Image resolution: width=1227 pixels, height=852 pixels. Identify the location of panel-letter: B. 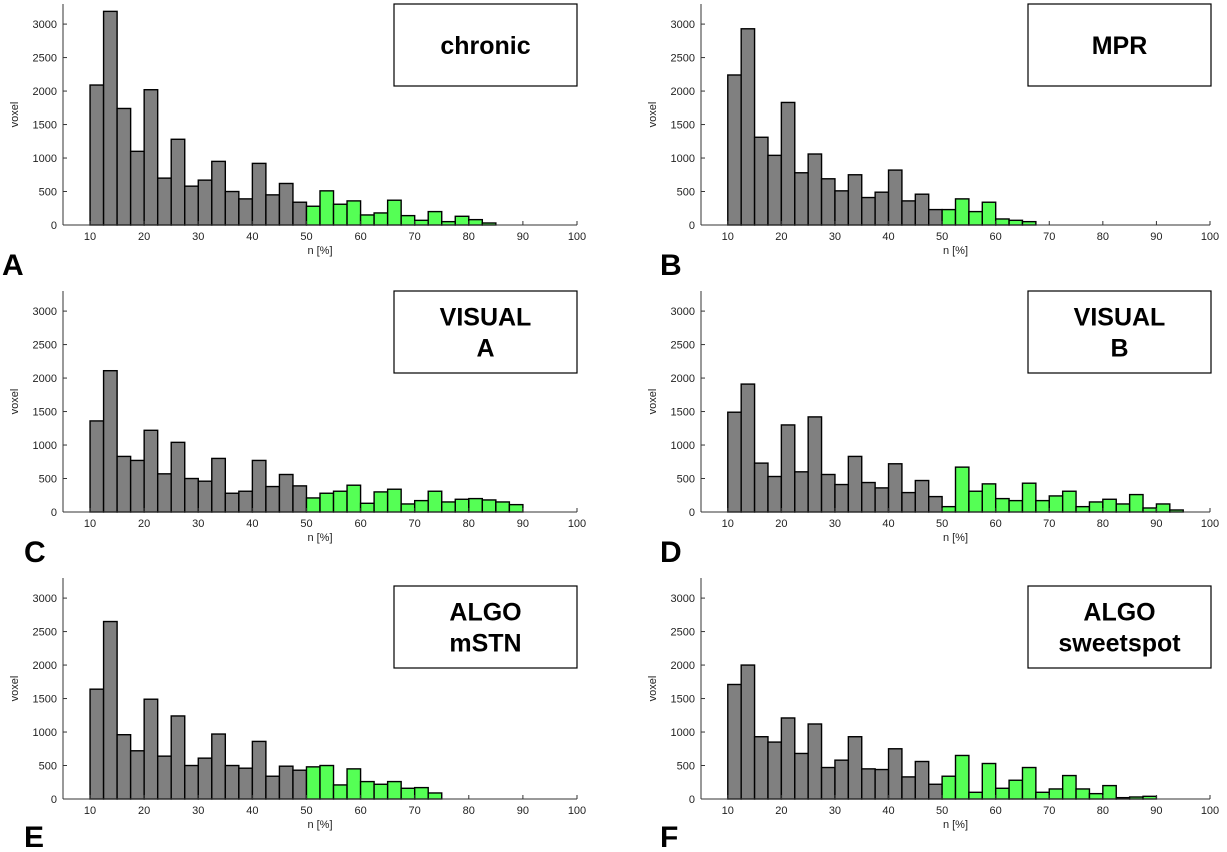
(671, 265).